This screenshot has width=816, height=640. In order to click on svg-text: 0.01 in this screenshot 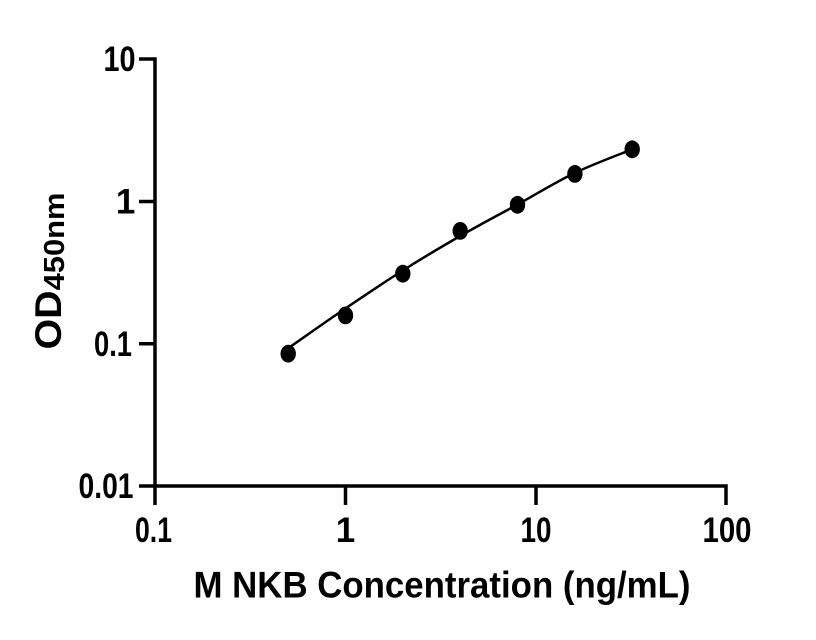, I will do `click(106, 486)`.